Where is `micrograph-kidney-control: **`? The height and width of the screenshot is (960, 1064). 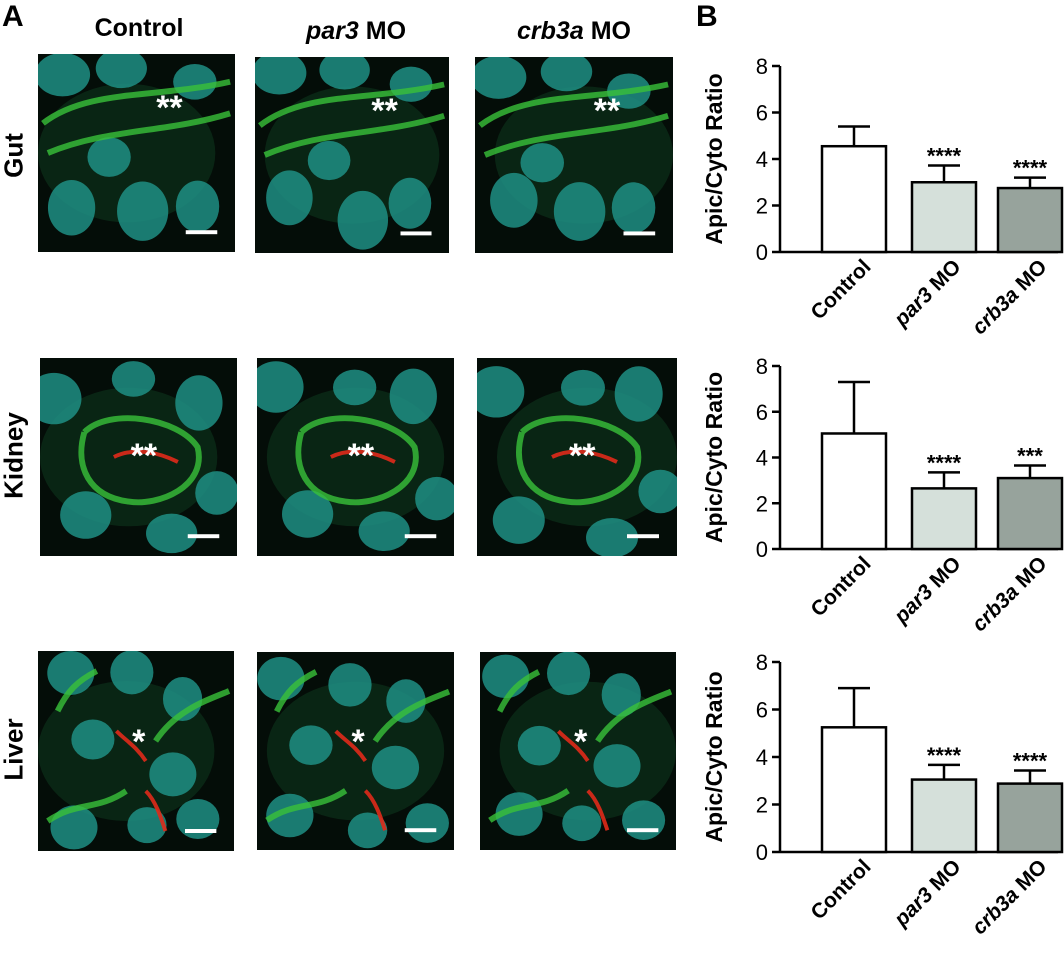 micrograph-kidney-control: ** is located at coordinates (138, 457).